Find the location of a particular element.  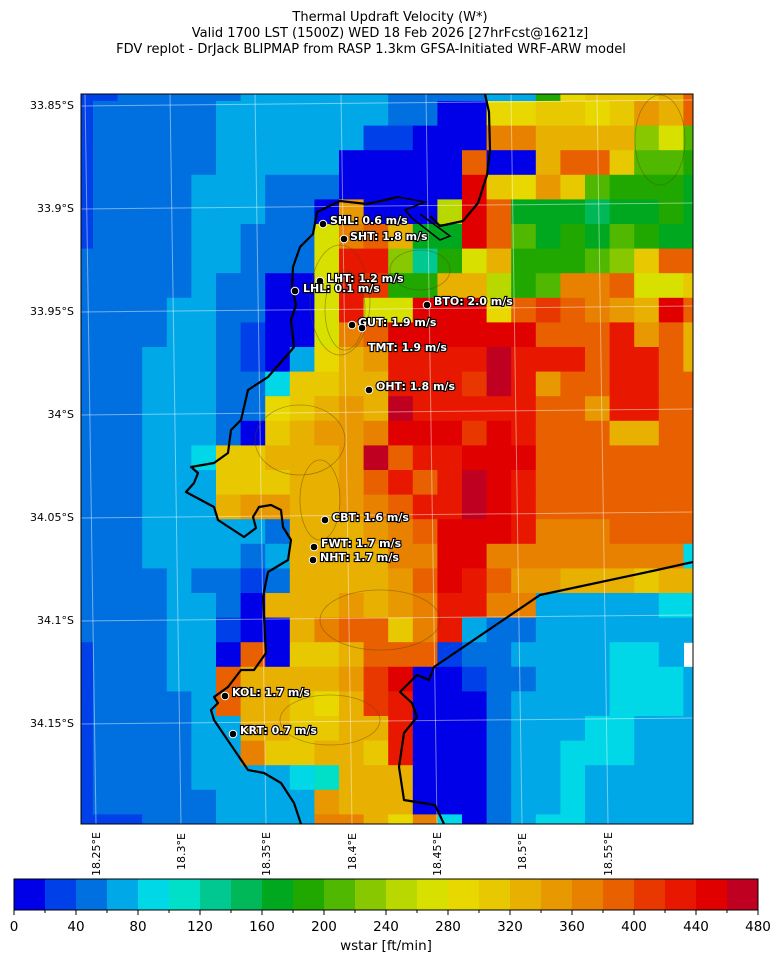

station-label: CBT: 1.6 m/s is located at coordinates (370, 517).